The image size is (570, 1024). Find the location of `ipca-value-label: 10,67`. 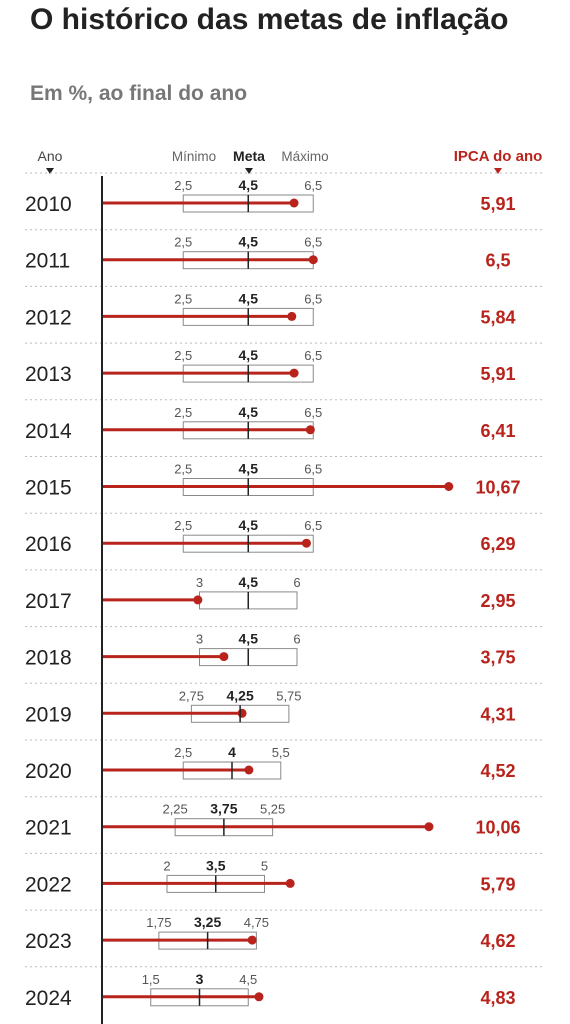

ipca-value-label: 10,67 is located at coordinates (497, 488).